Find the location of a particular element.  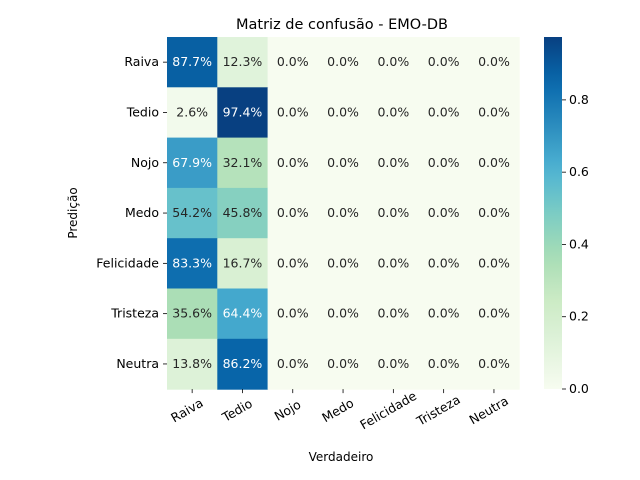

colorbar-tick-label: 0.8 is located at coordinates (579, 99).